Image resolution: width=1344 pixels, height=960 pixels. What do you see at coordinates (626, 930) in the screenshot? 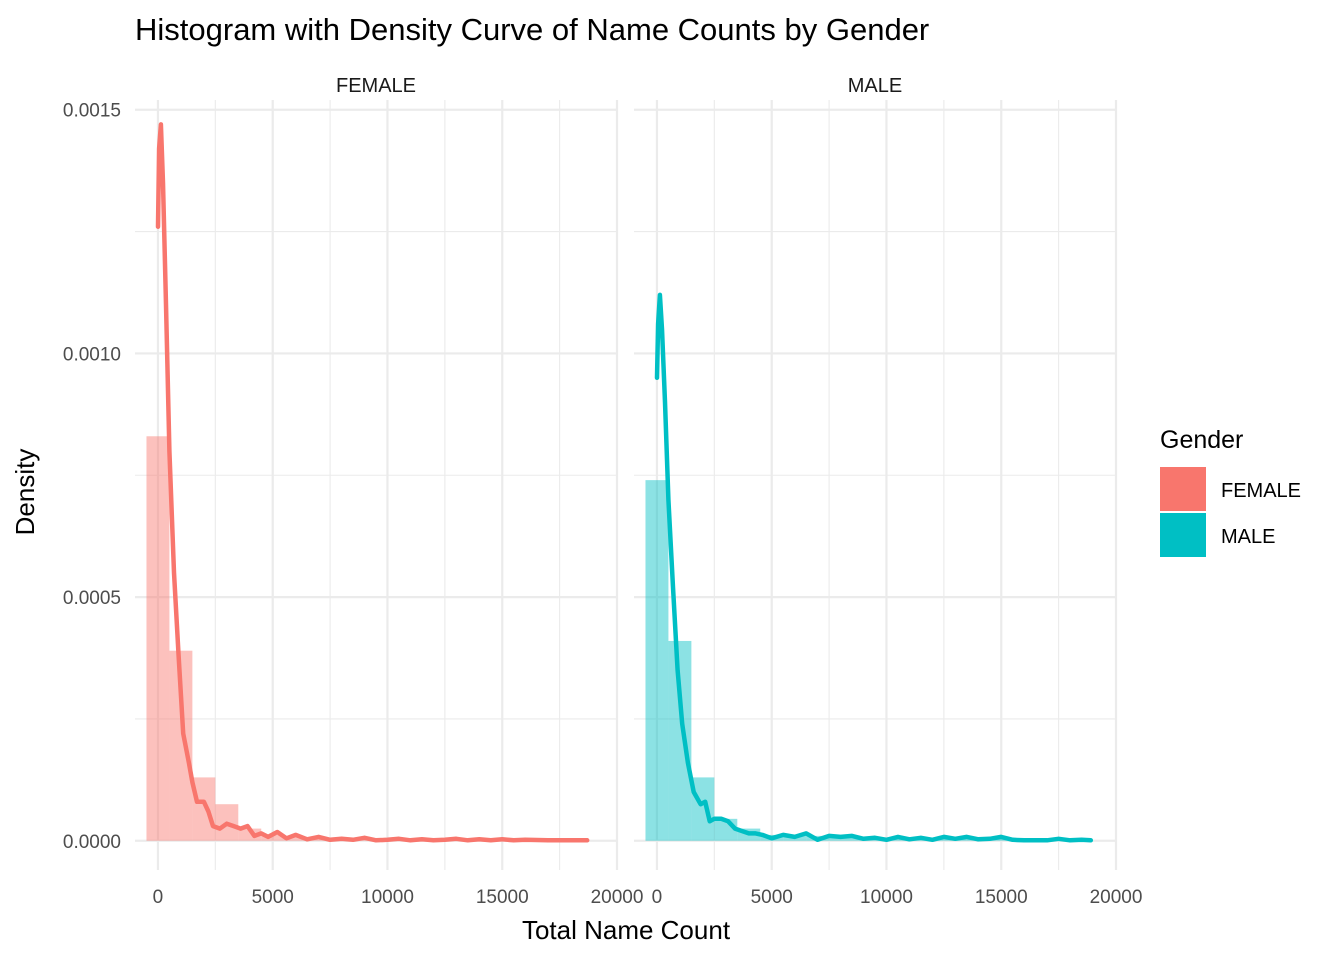
I see `x-axis-title: Total Name Count` at bounding box center [626, 930].